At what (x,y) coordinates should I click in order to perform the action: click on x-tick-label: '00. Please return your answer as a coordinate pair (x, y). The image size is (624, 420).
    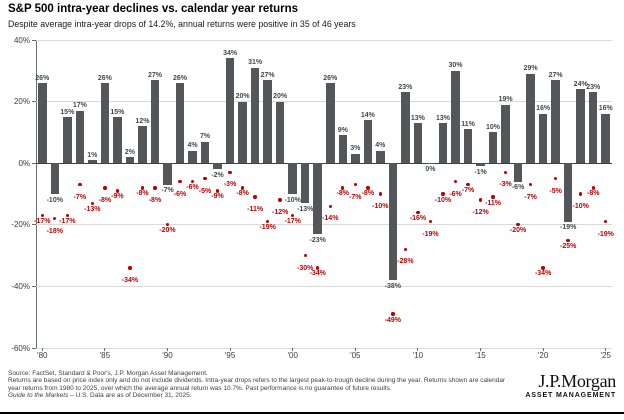
    Looking at the image, I should click on (292, 355).